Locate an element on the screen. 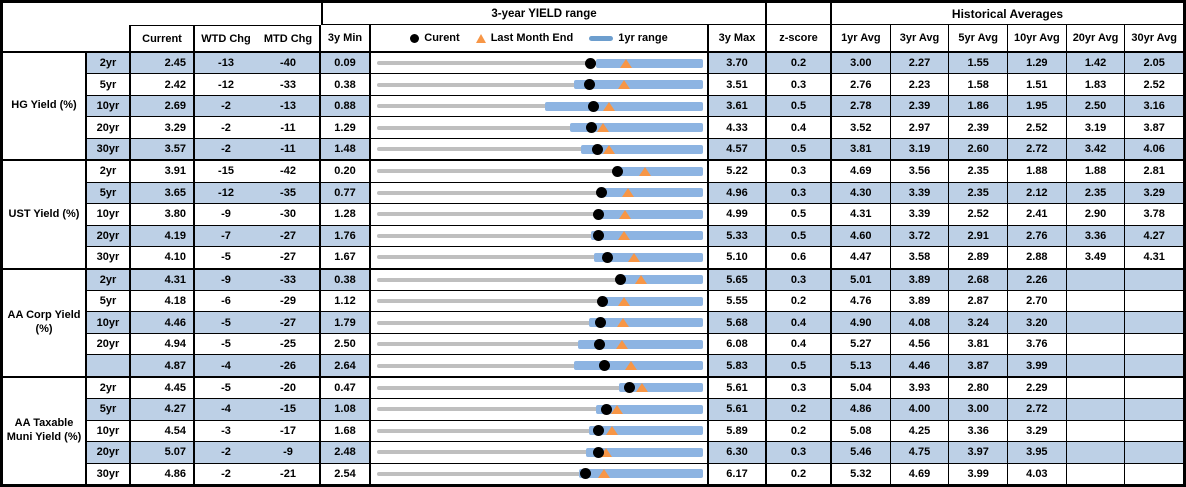  avg-cell: 5.01 is located at coordinates (861, 279).